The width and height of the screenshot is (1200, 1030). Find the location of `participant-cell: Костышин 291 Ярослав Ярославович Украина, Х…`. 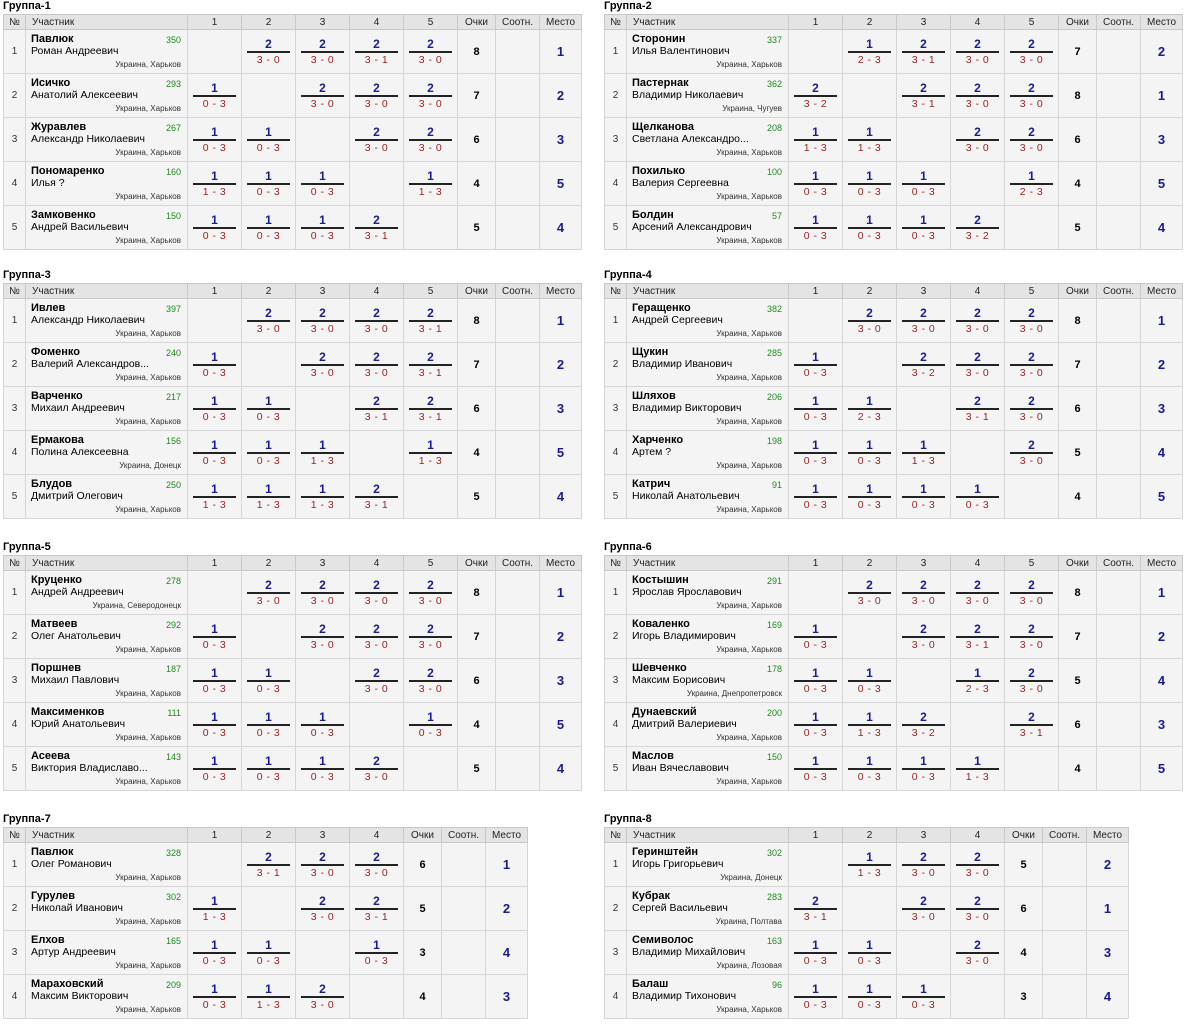

participant-cell: Костышин 291 Ярослав Ярославович Украина, Х… is located at coordinates (707, 592).